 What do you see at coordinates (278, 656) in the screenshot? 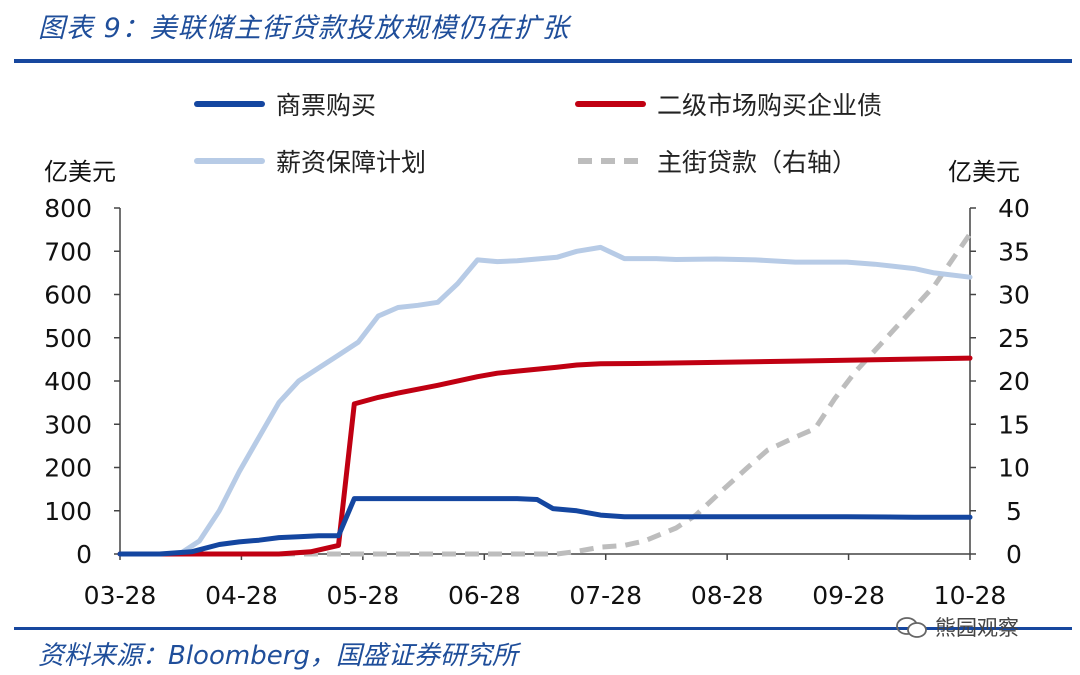
I see `source-note: 资料来源：Bloomberg，国盛证券研究所` at bounding box center [278, 656].